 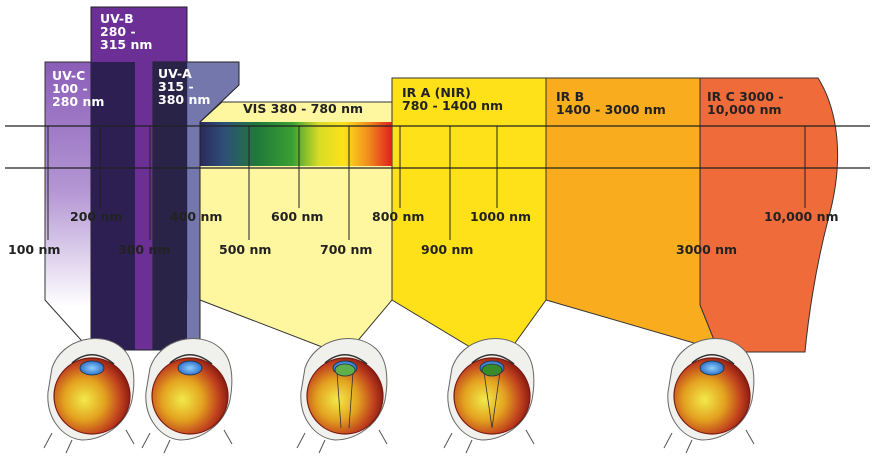 I want to click on uvc-label: UV-C 100 -280 nm, so click(x=78, y=88).